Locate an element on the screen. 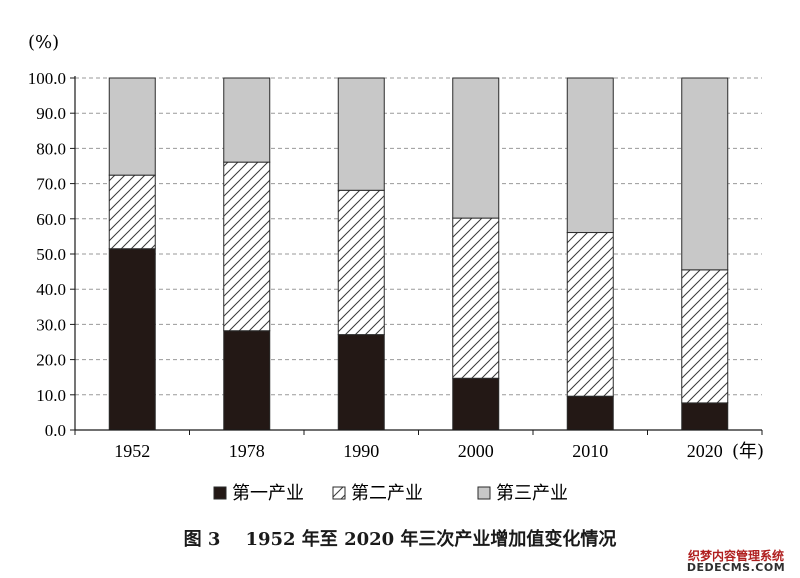 The image size is (800, 578). site-watermark: 织梦内容管理系统 DEDECMS.COM is located at coordinates (736, 562).